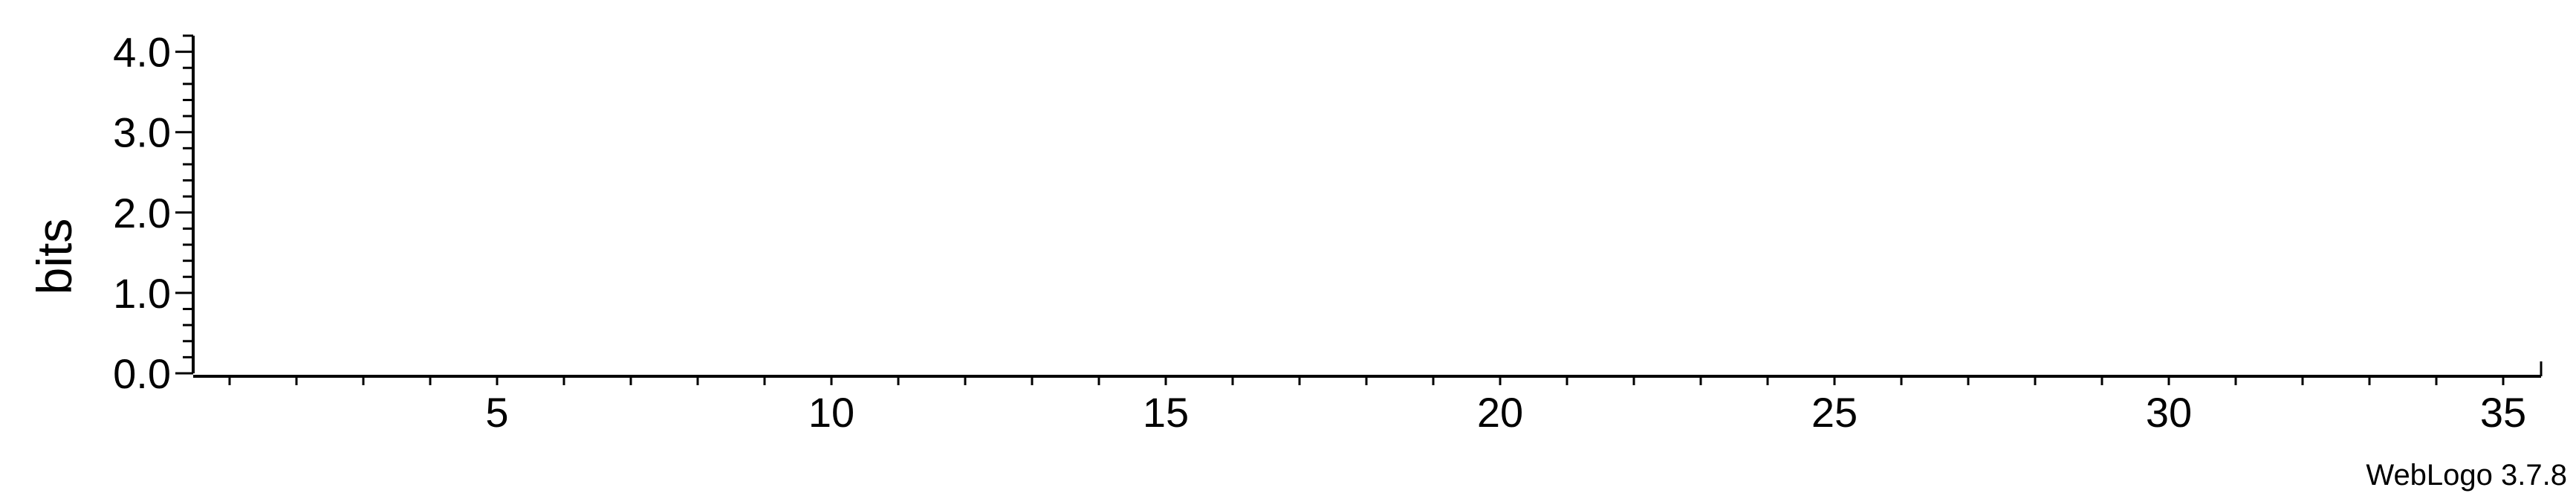 This screenshot has height=496, width=2576. I want to click on y-tick-label: 2.0, so click(142, 213).